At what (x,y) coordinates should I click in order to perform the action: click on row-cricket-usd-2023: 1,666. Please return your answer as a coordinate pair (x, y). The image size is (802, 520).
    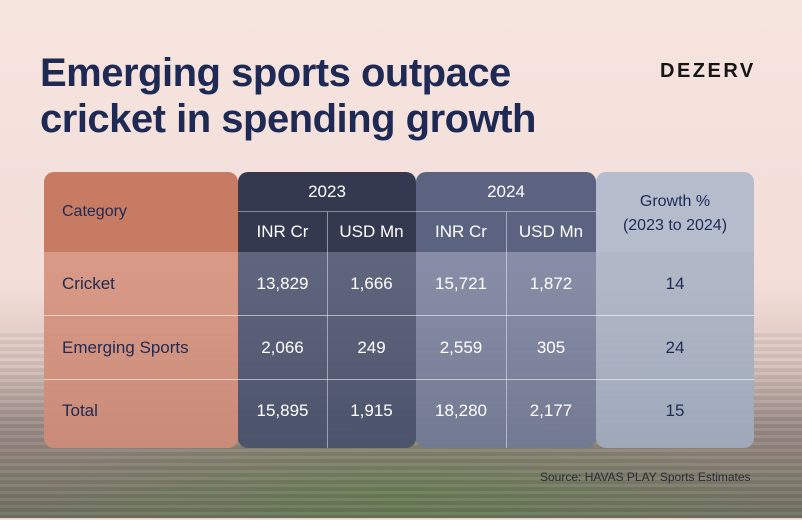
    Looking at the image, I should click on (371, 283).